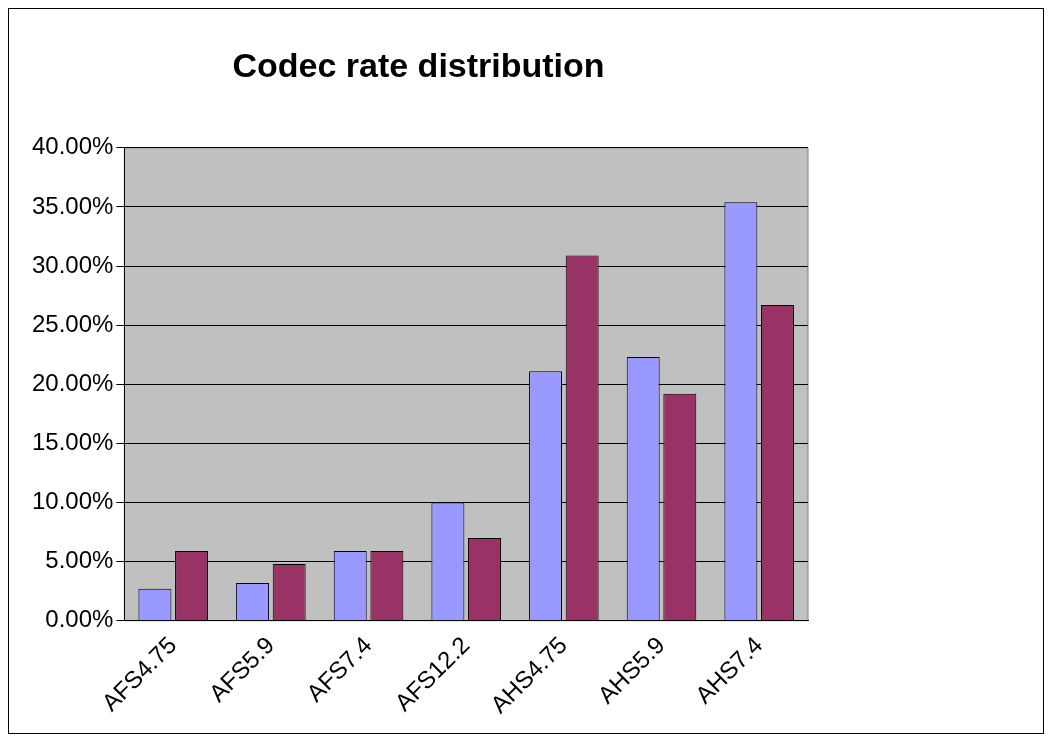  What do you see at coordinates (72, 146) in the screenshot?
I see `y-tick-label: 40.00%` at bounding box center [72, 146].